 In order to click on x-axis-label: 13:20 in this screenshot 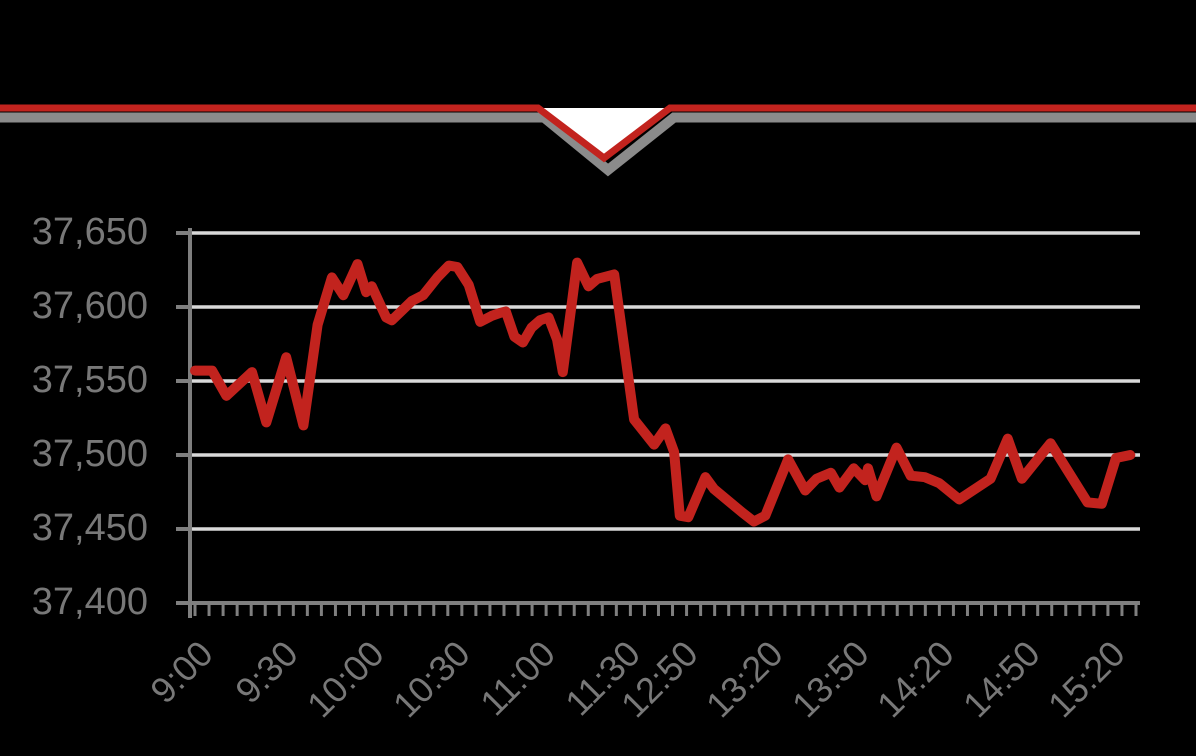, I will do `click(744, 679)`.